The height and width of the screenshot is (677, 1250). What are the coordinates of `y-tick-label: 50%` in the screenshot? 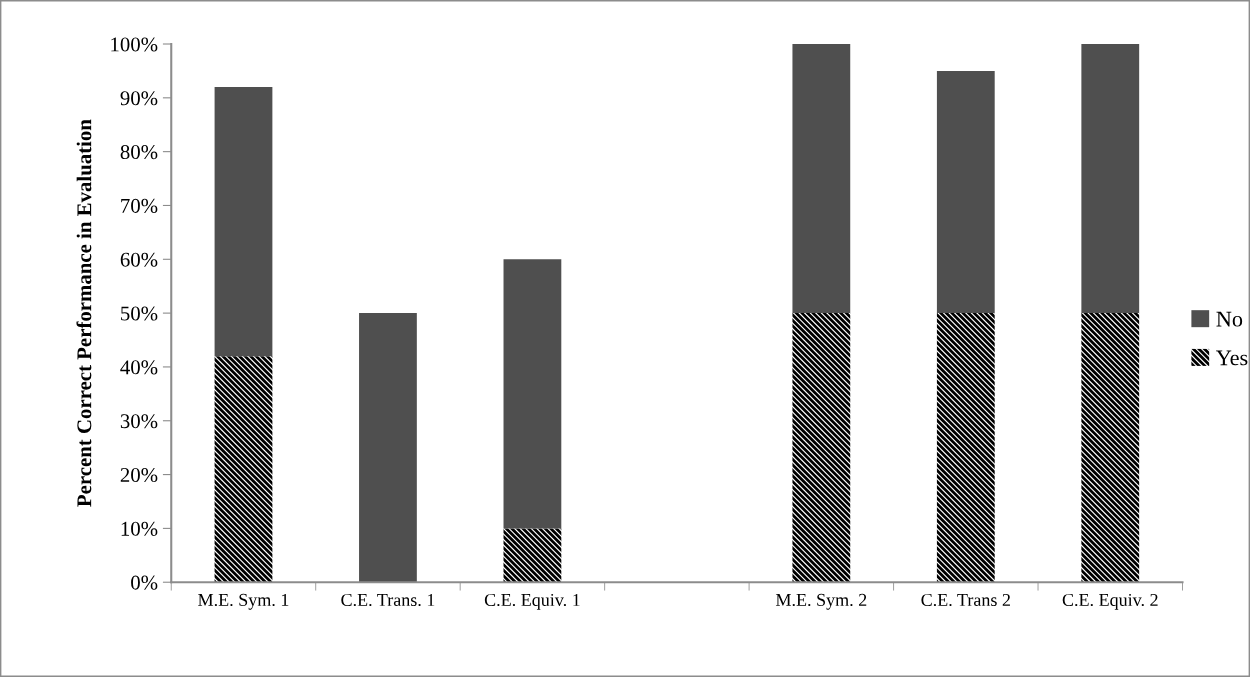 It's located at (139, 313).